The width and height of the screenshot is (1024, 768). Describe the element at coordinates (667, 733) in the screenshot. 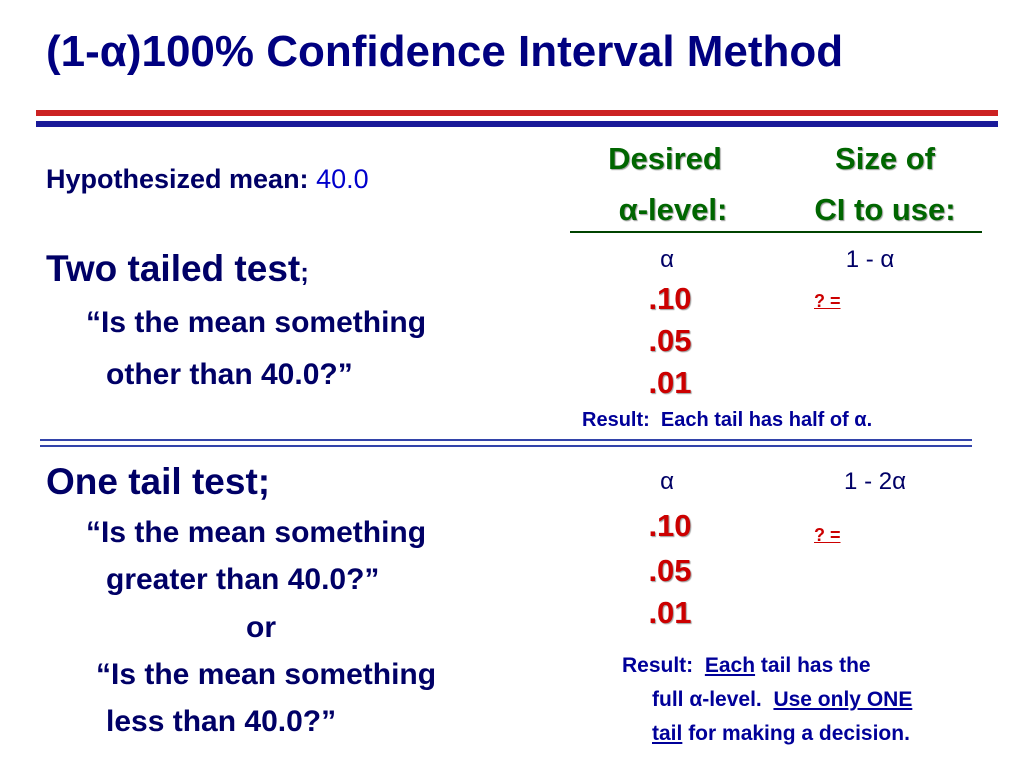

I see `result-emphasis: tail` at that location.